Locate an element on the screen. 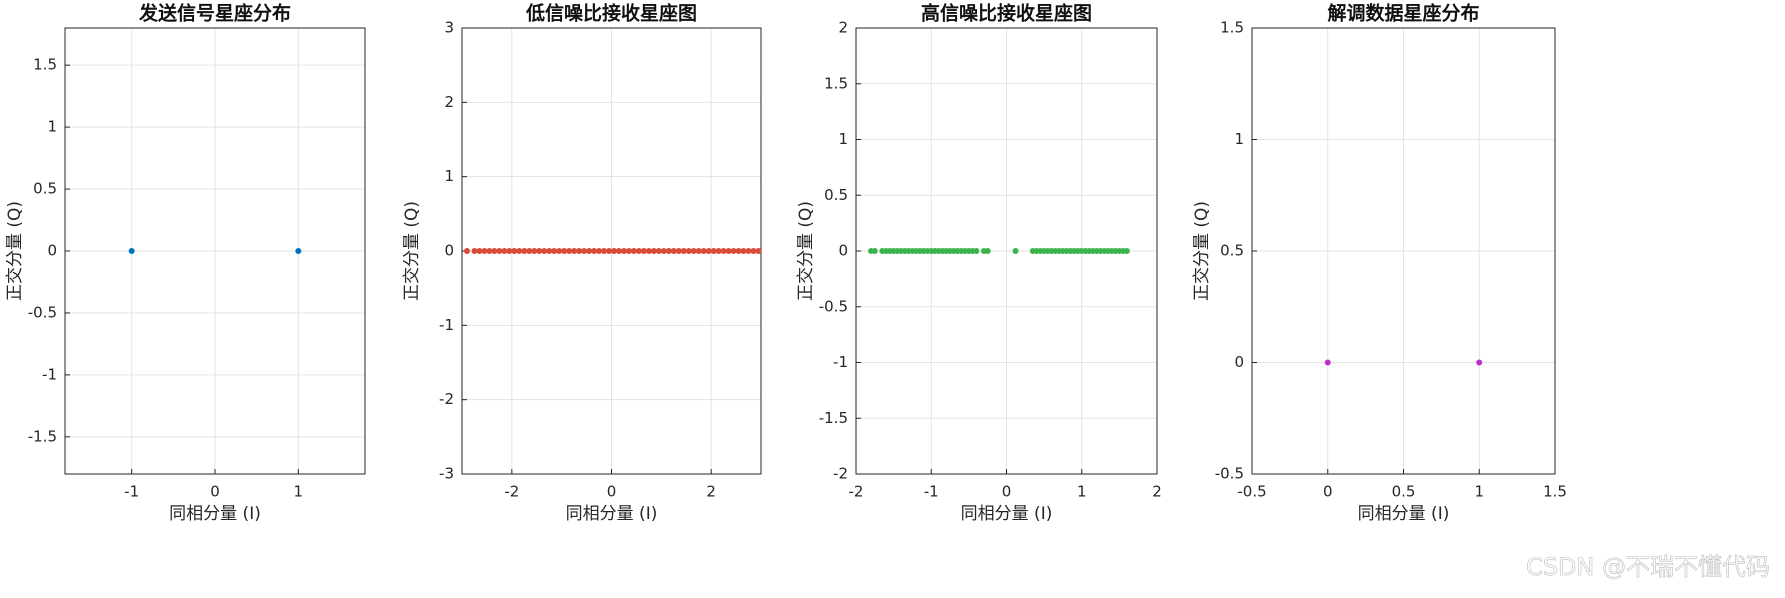  y-tick-label: -2 is located at coordinates (840, 474).